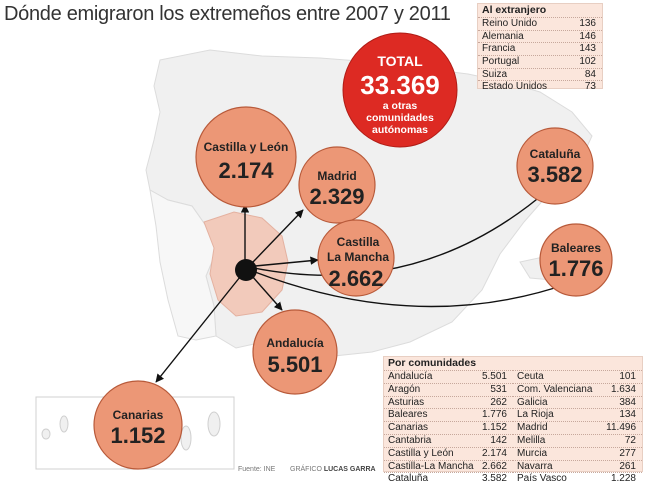  What do you see at coordinates (627, 402) in the screenshot?
I see `row-value: 384` at bounding box center [627, 402].